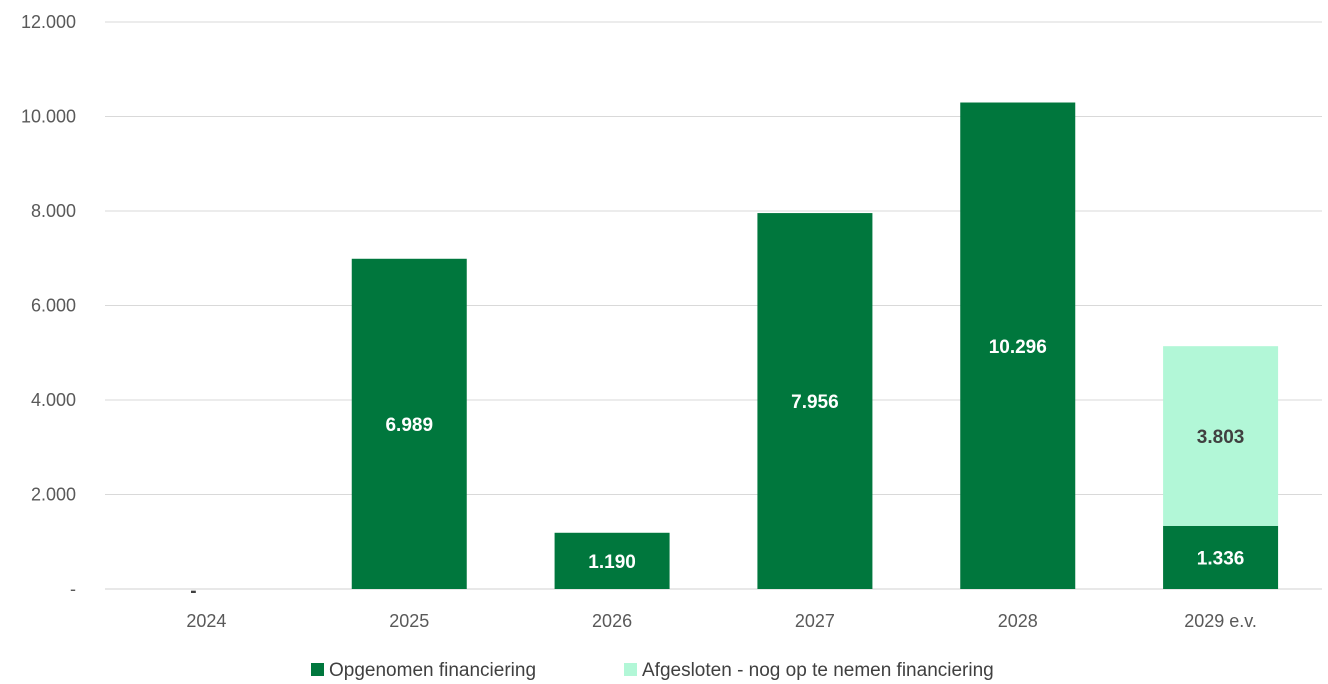 This screenshot has width=1328, height=684. I want to click on data-label: 1.190, so click(612, 562).